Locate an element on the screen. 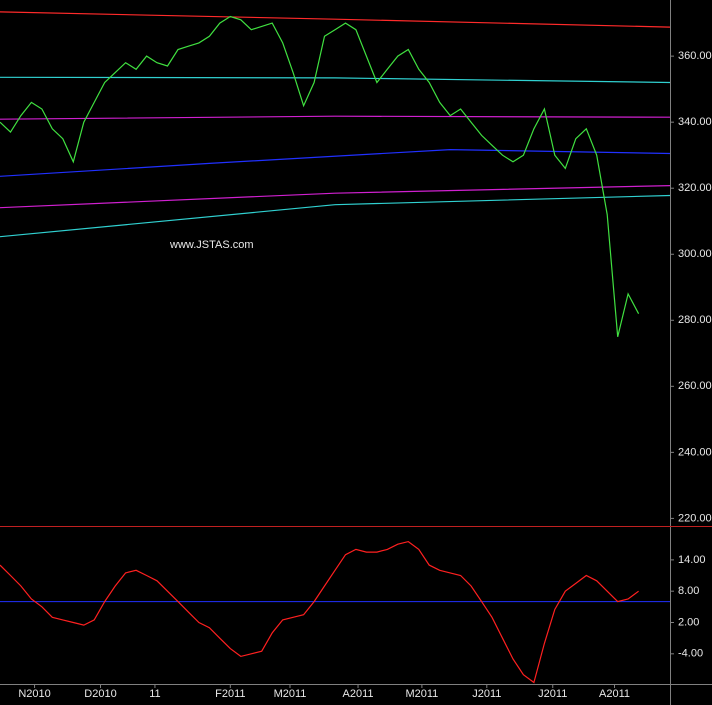  x-tick-label: N2010 is located at coordinates (34, 694).